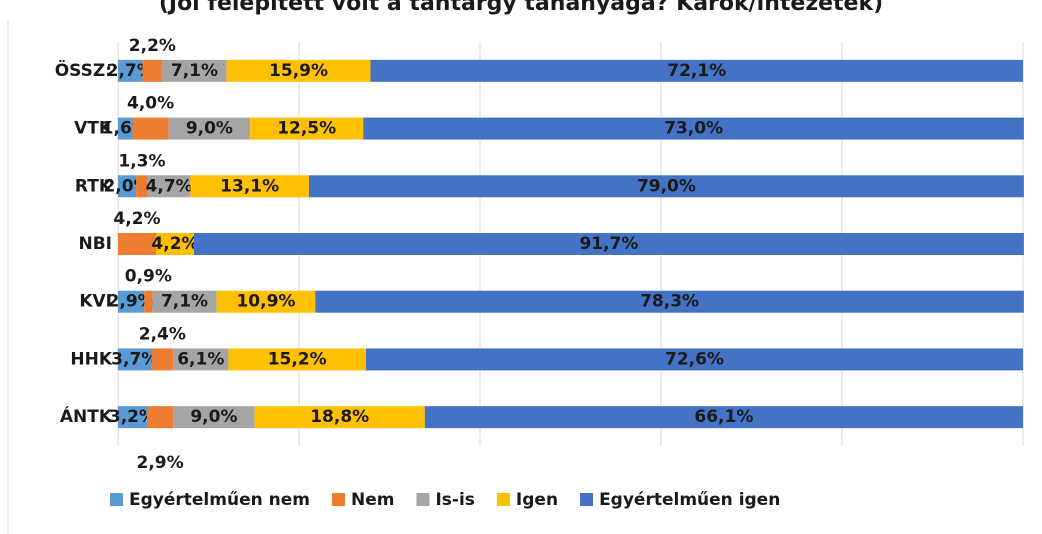  What do you see at coordinates (91, 359) in the screenshot?
I see `y-tick-label: HHK` at bounding box center [91, 359].